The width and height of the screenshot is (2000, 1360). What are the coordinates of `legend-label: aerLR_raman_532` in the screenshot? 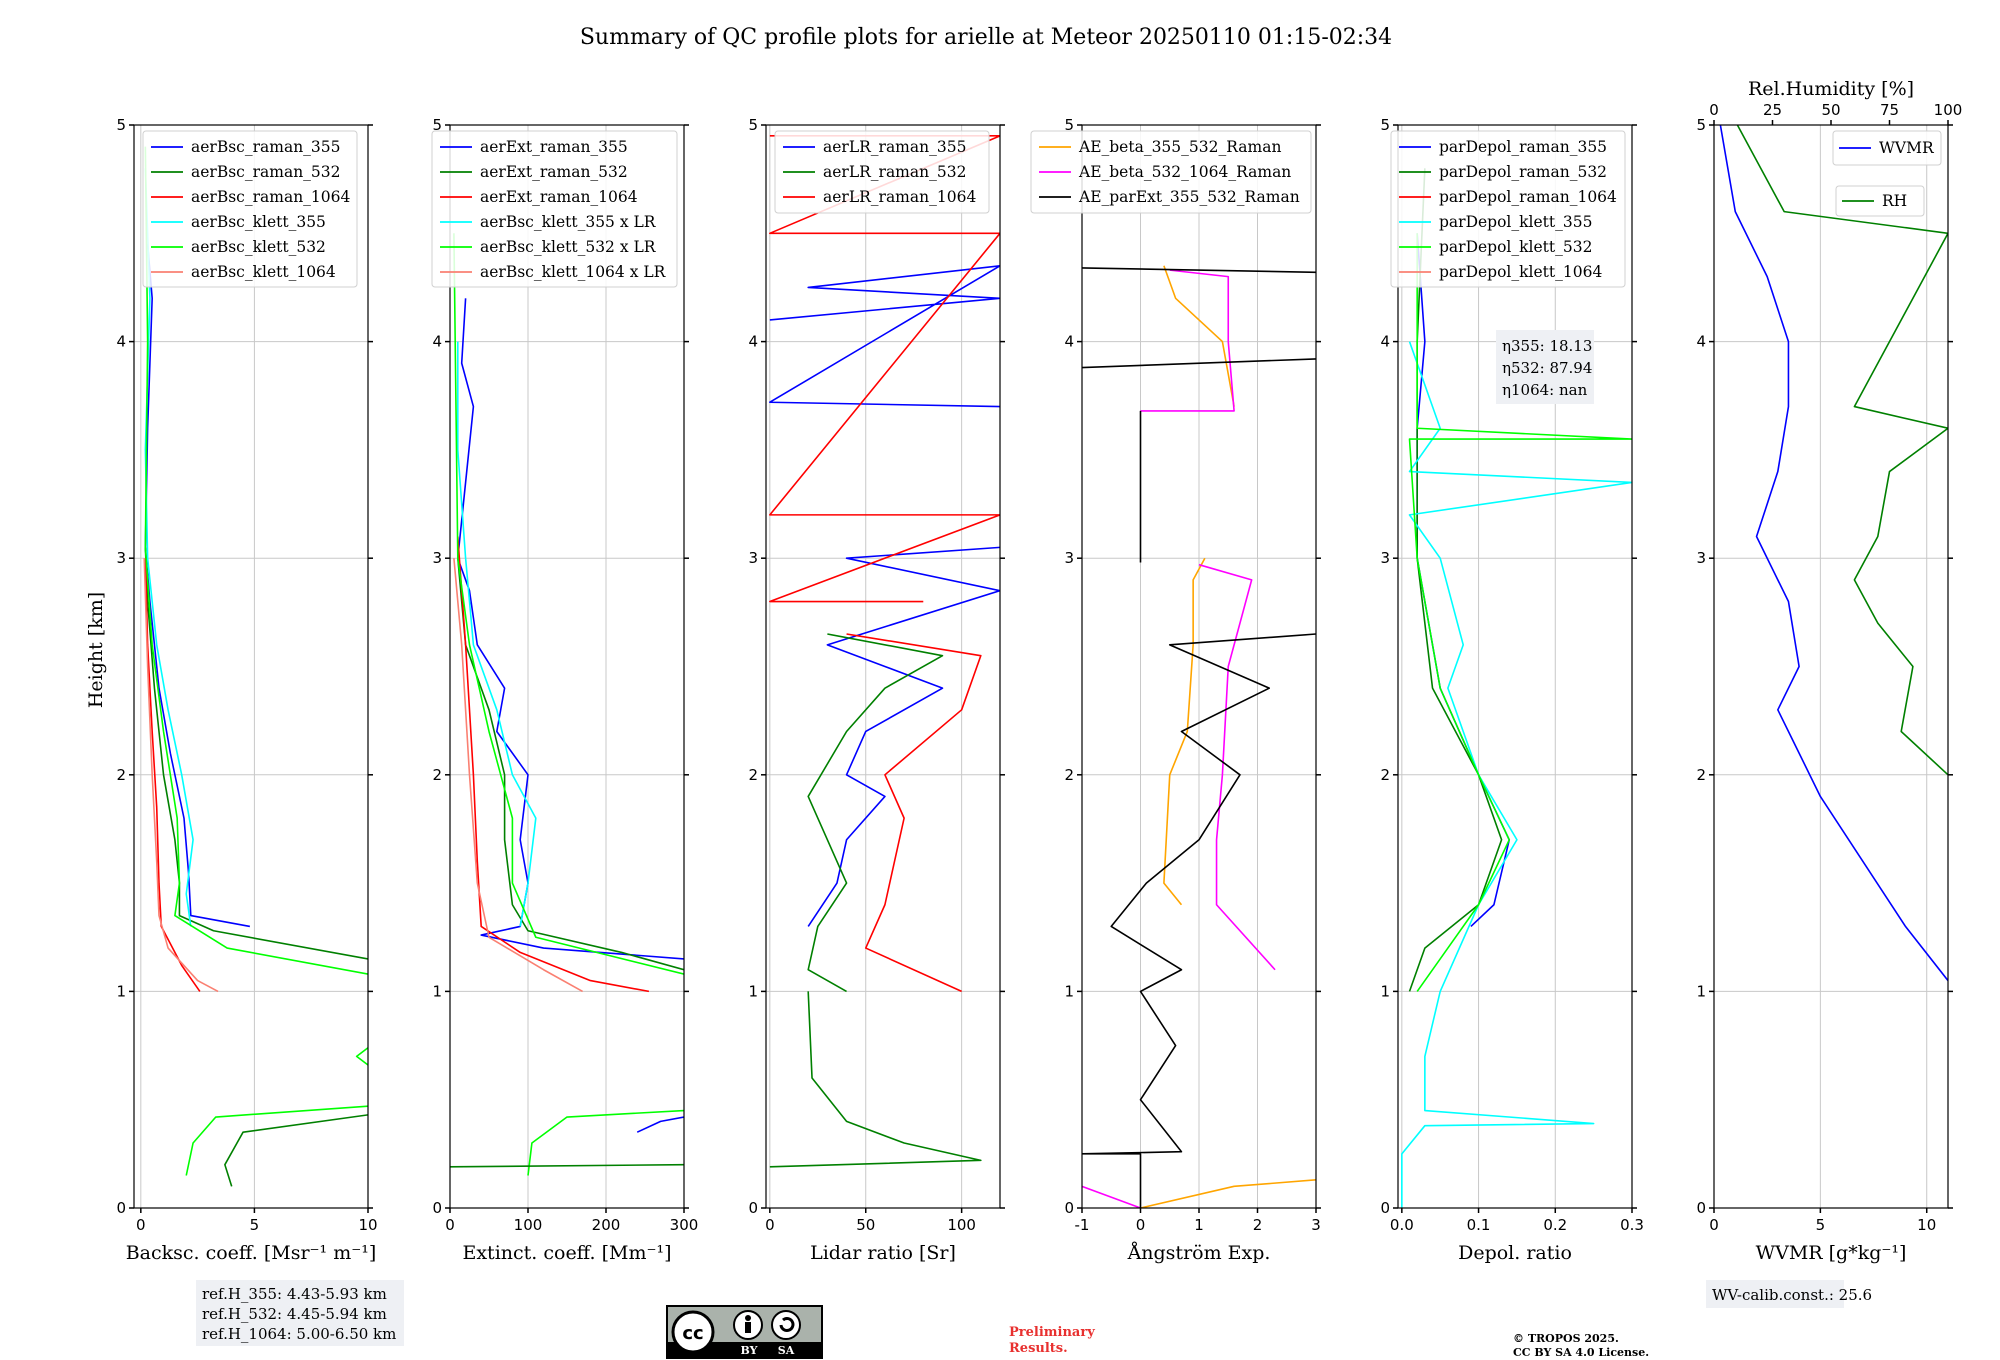 It's located at (894, 172).